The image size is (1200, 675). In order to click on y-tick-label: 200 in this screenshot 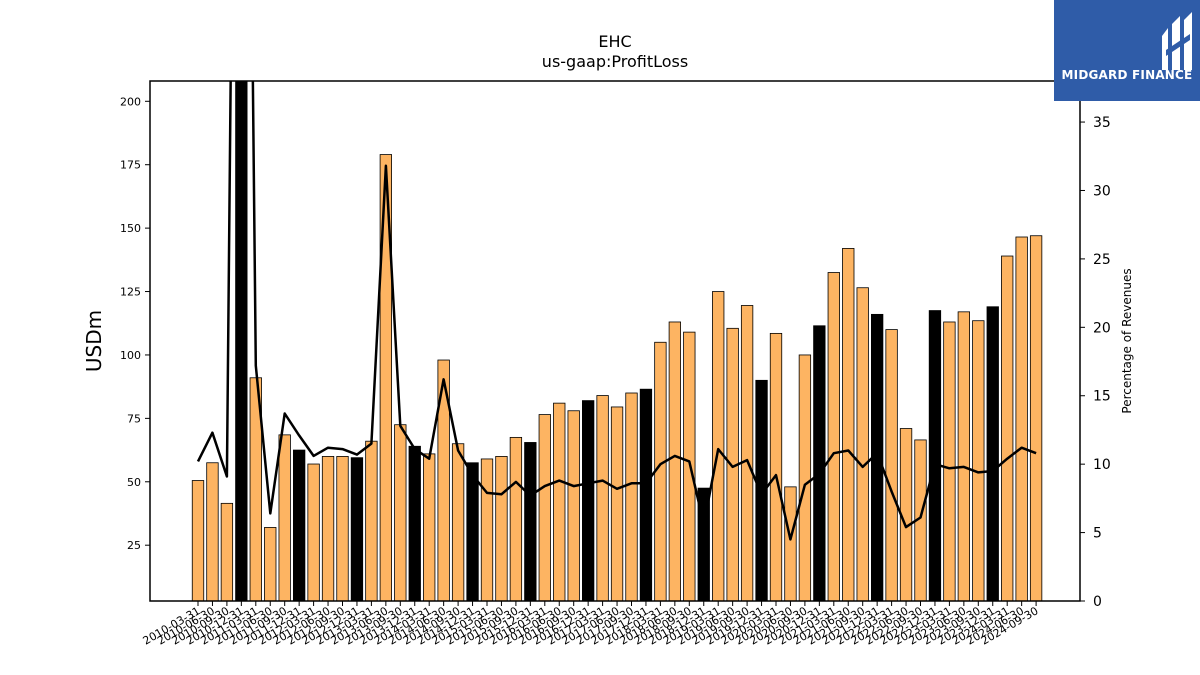, I will do `click(130, 101)`.